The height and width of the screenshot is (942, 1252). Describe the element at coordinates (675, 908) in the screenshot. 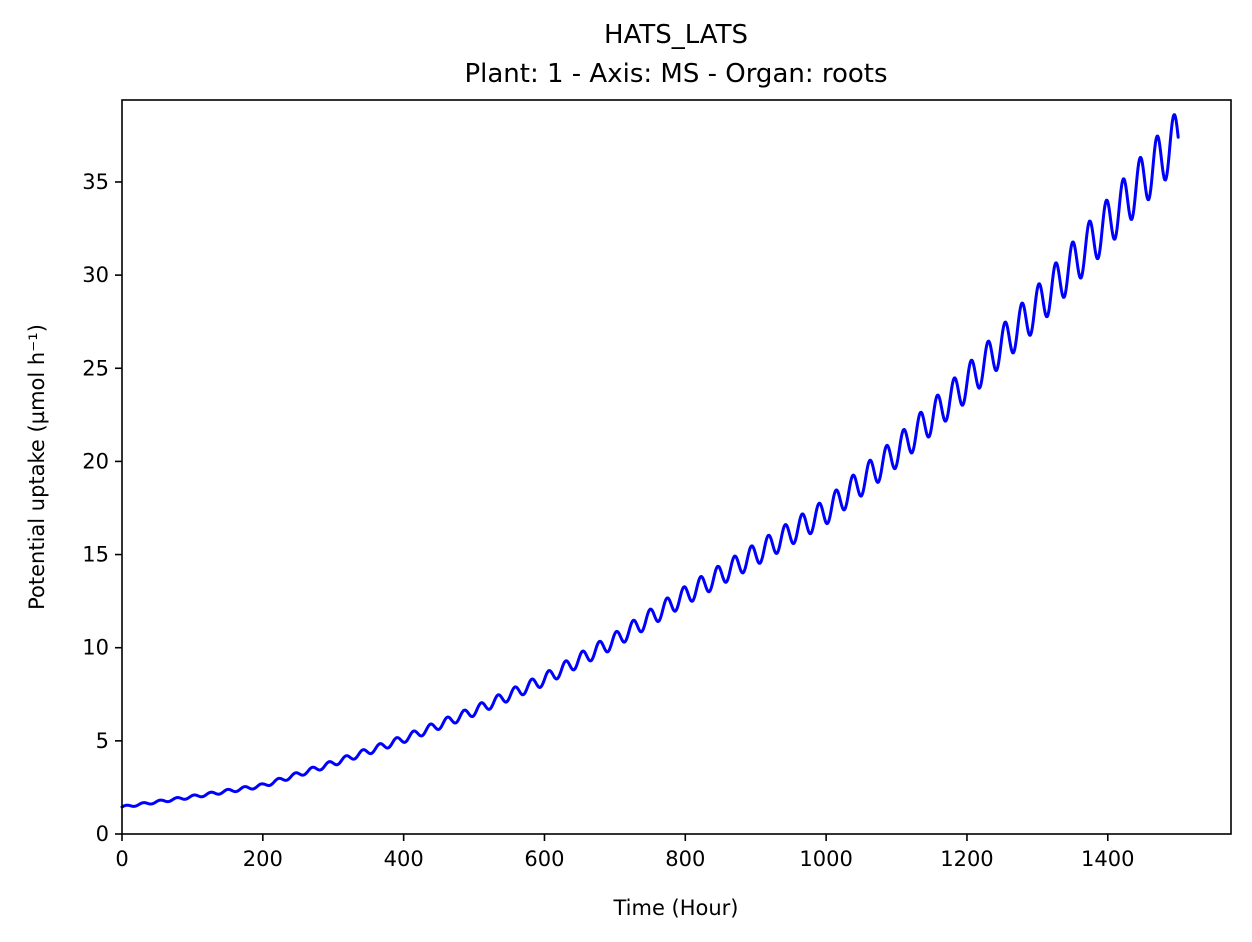

I see `x-axis-label: Time (Hour)` at that location.